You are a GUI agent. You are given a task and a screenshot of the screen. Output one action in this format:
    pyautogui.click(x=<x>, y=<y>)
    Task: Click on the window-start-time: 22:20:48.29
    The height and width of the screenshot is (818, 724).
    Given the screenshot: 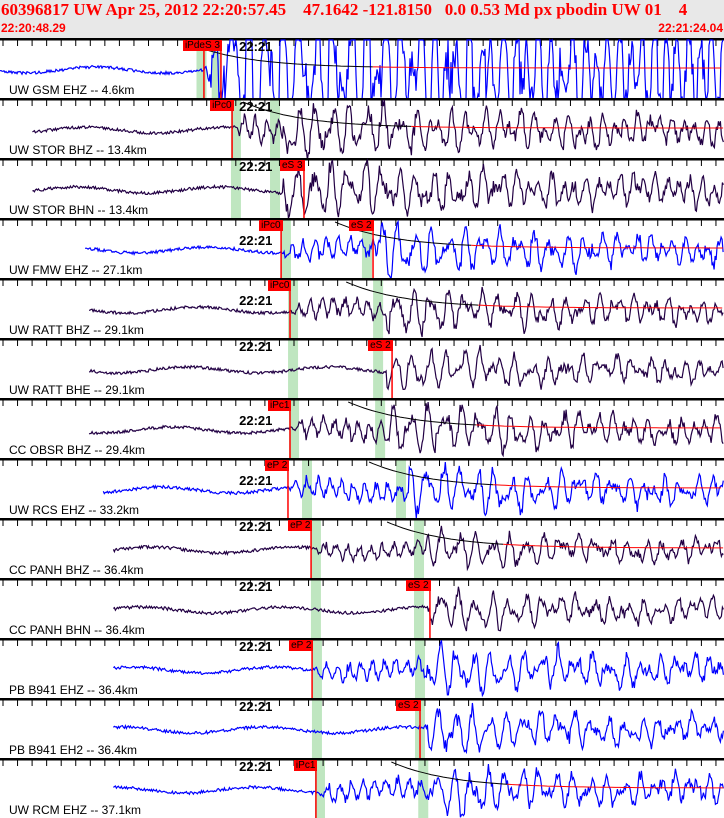 What is the action you would take?
    pyautogui.click(x=33, y=28)
    